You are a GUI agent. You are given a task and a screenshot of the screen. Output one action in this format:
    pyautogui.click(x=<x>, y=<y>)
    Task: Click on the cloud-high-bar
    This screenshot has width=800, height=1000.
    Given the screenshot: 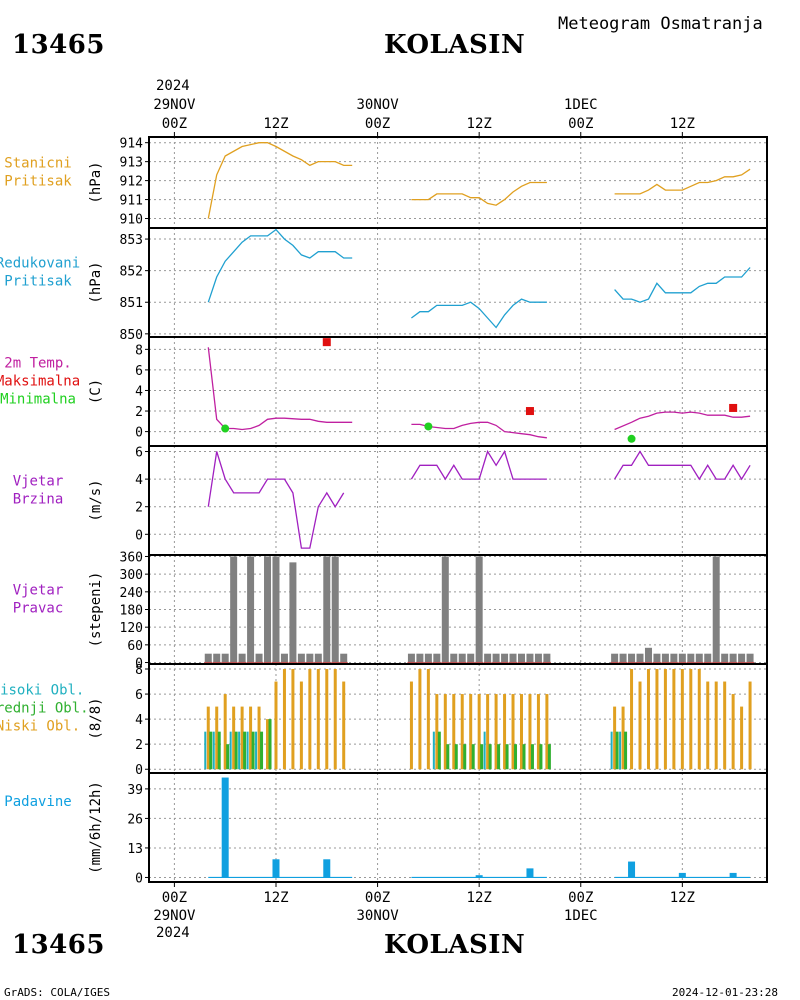 What is the action you would take?
    pyautogui.click(x=433, y=750)
    